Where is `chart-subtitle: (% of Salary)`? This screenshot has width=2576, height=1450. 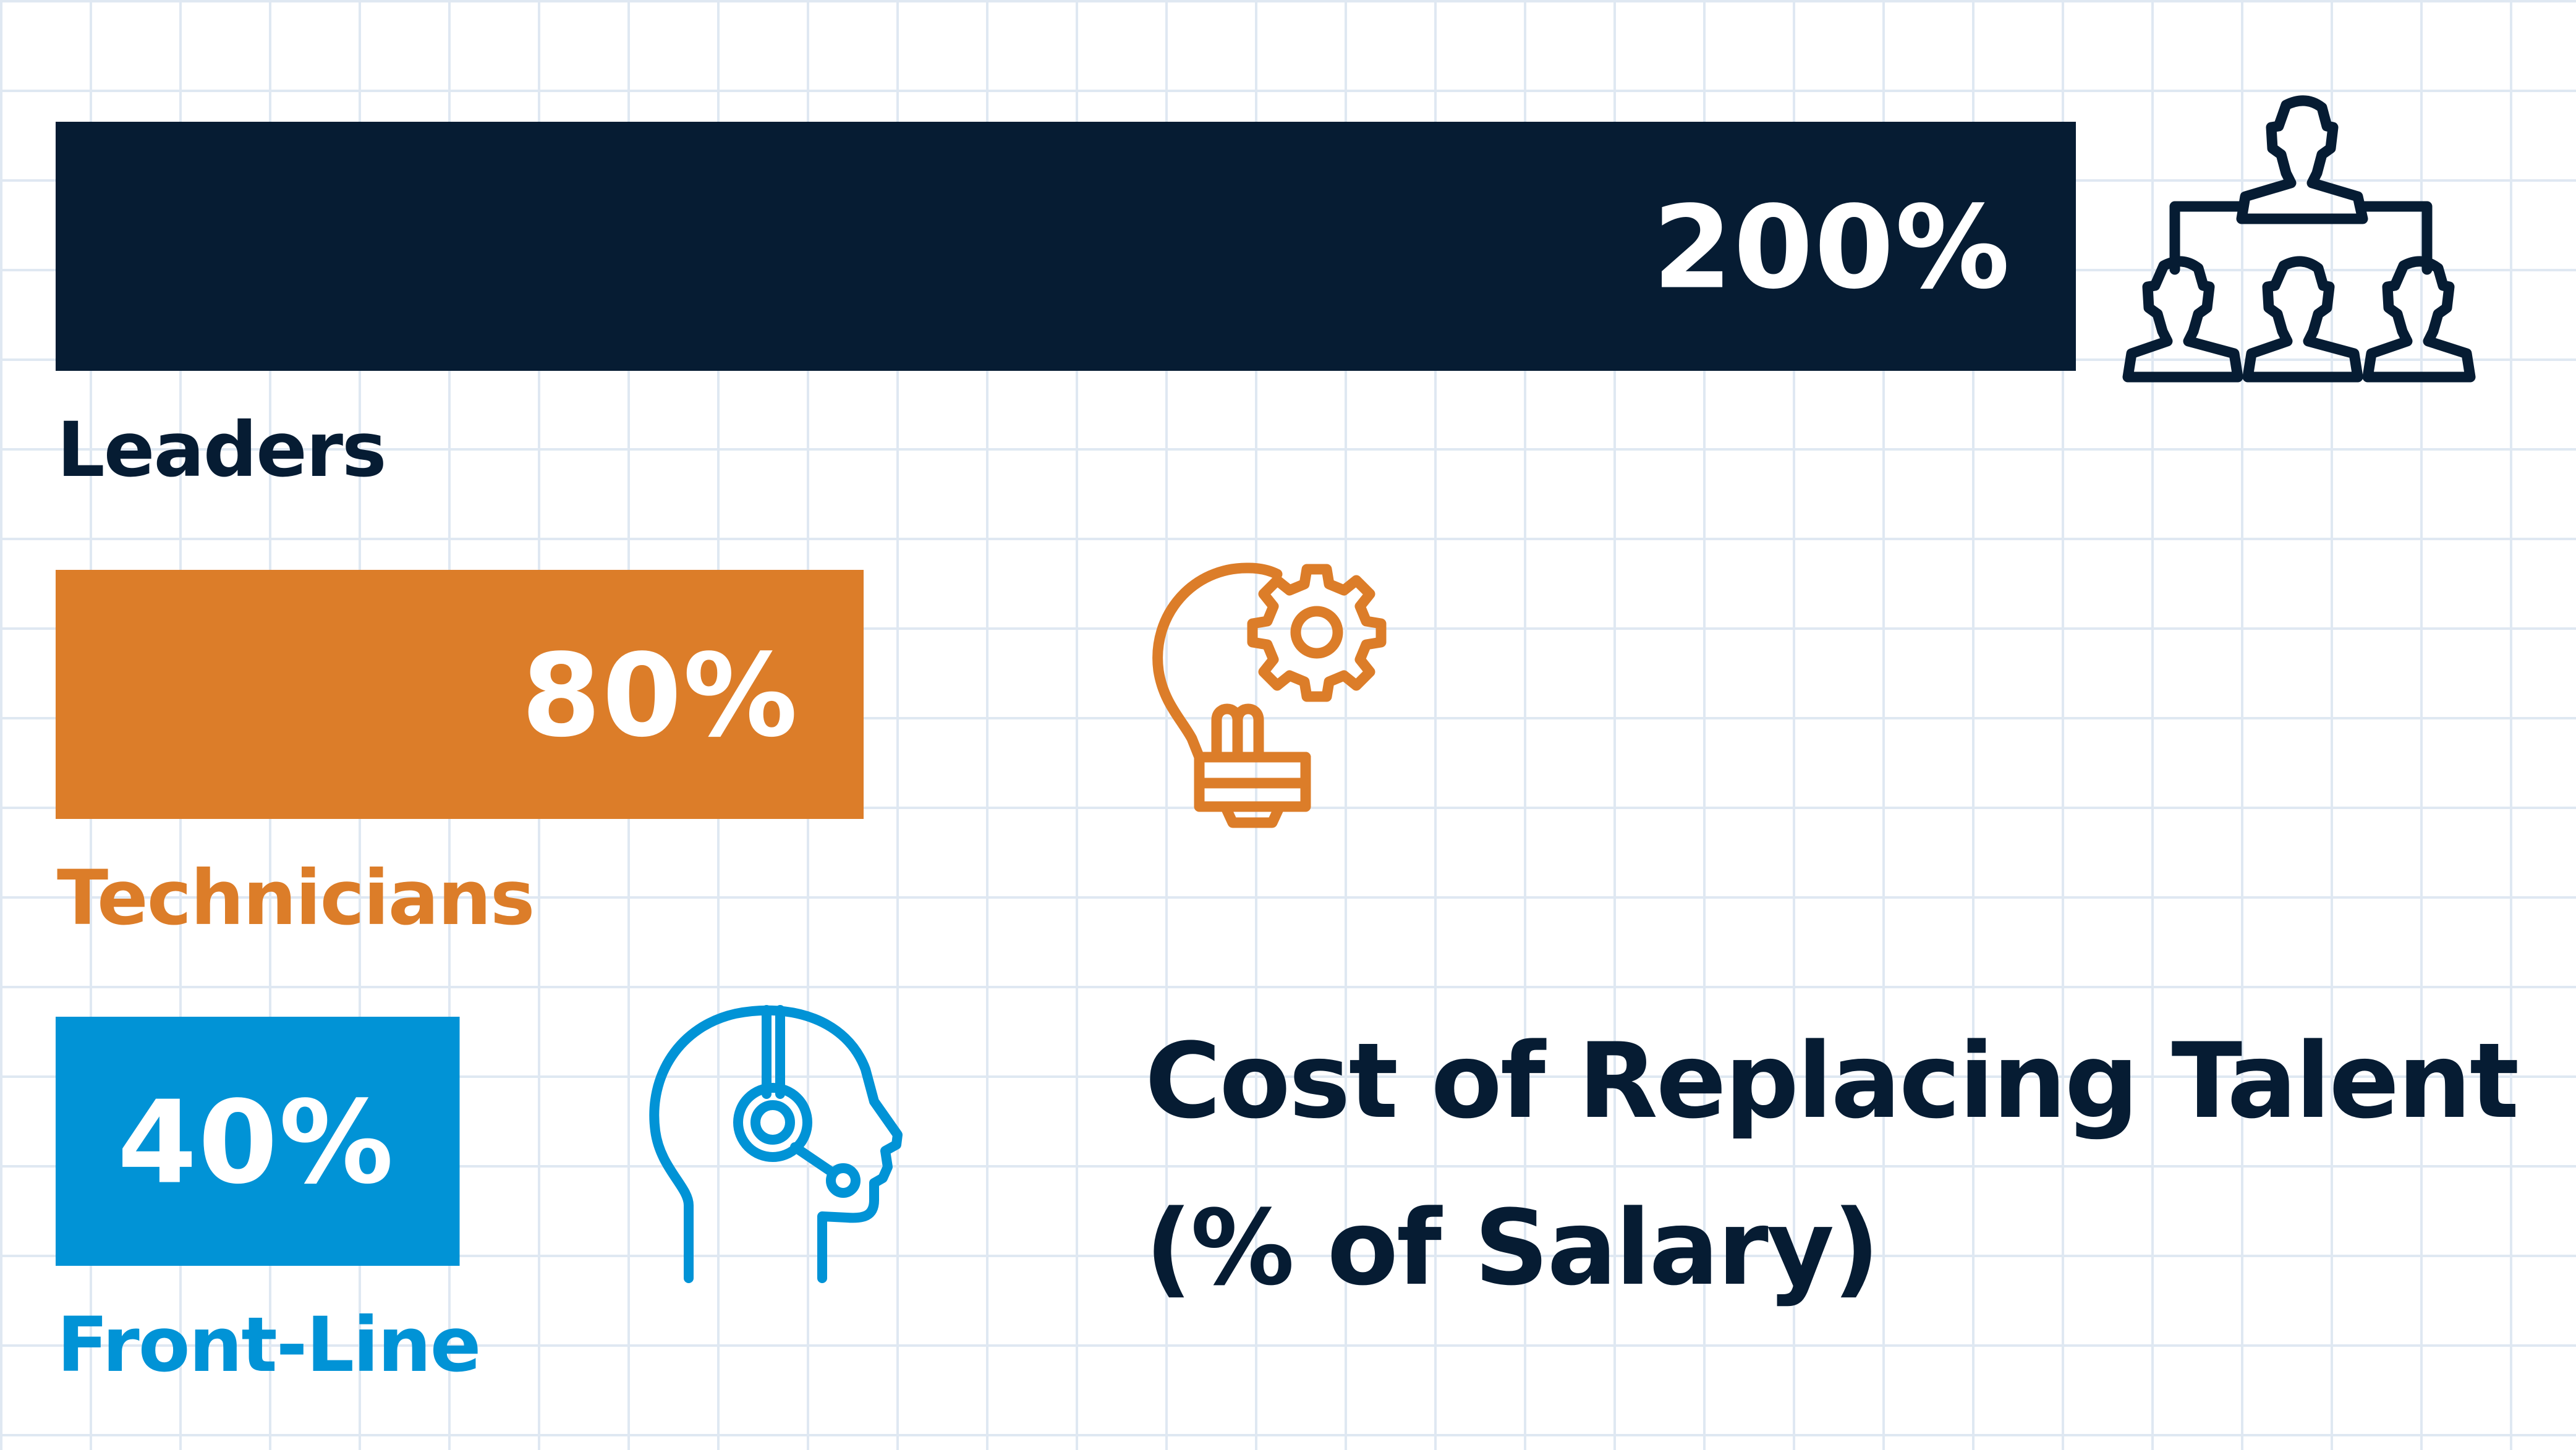 chart-subtitle: (% of Salary) is located at coordinates (1512, 1247).